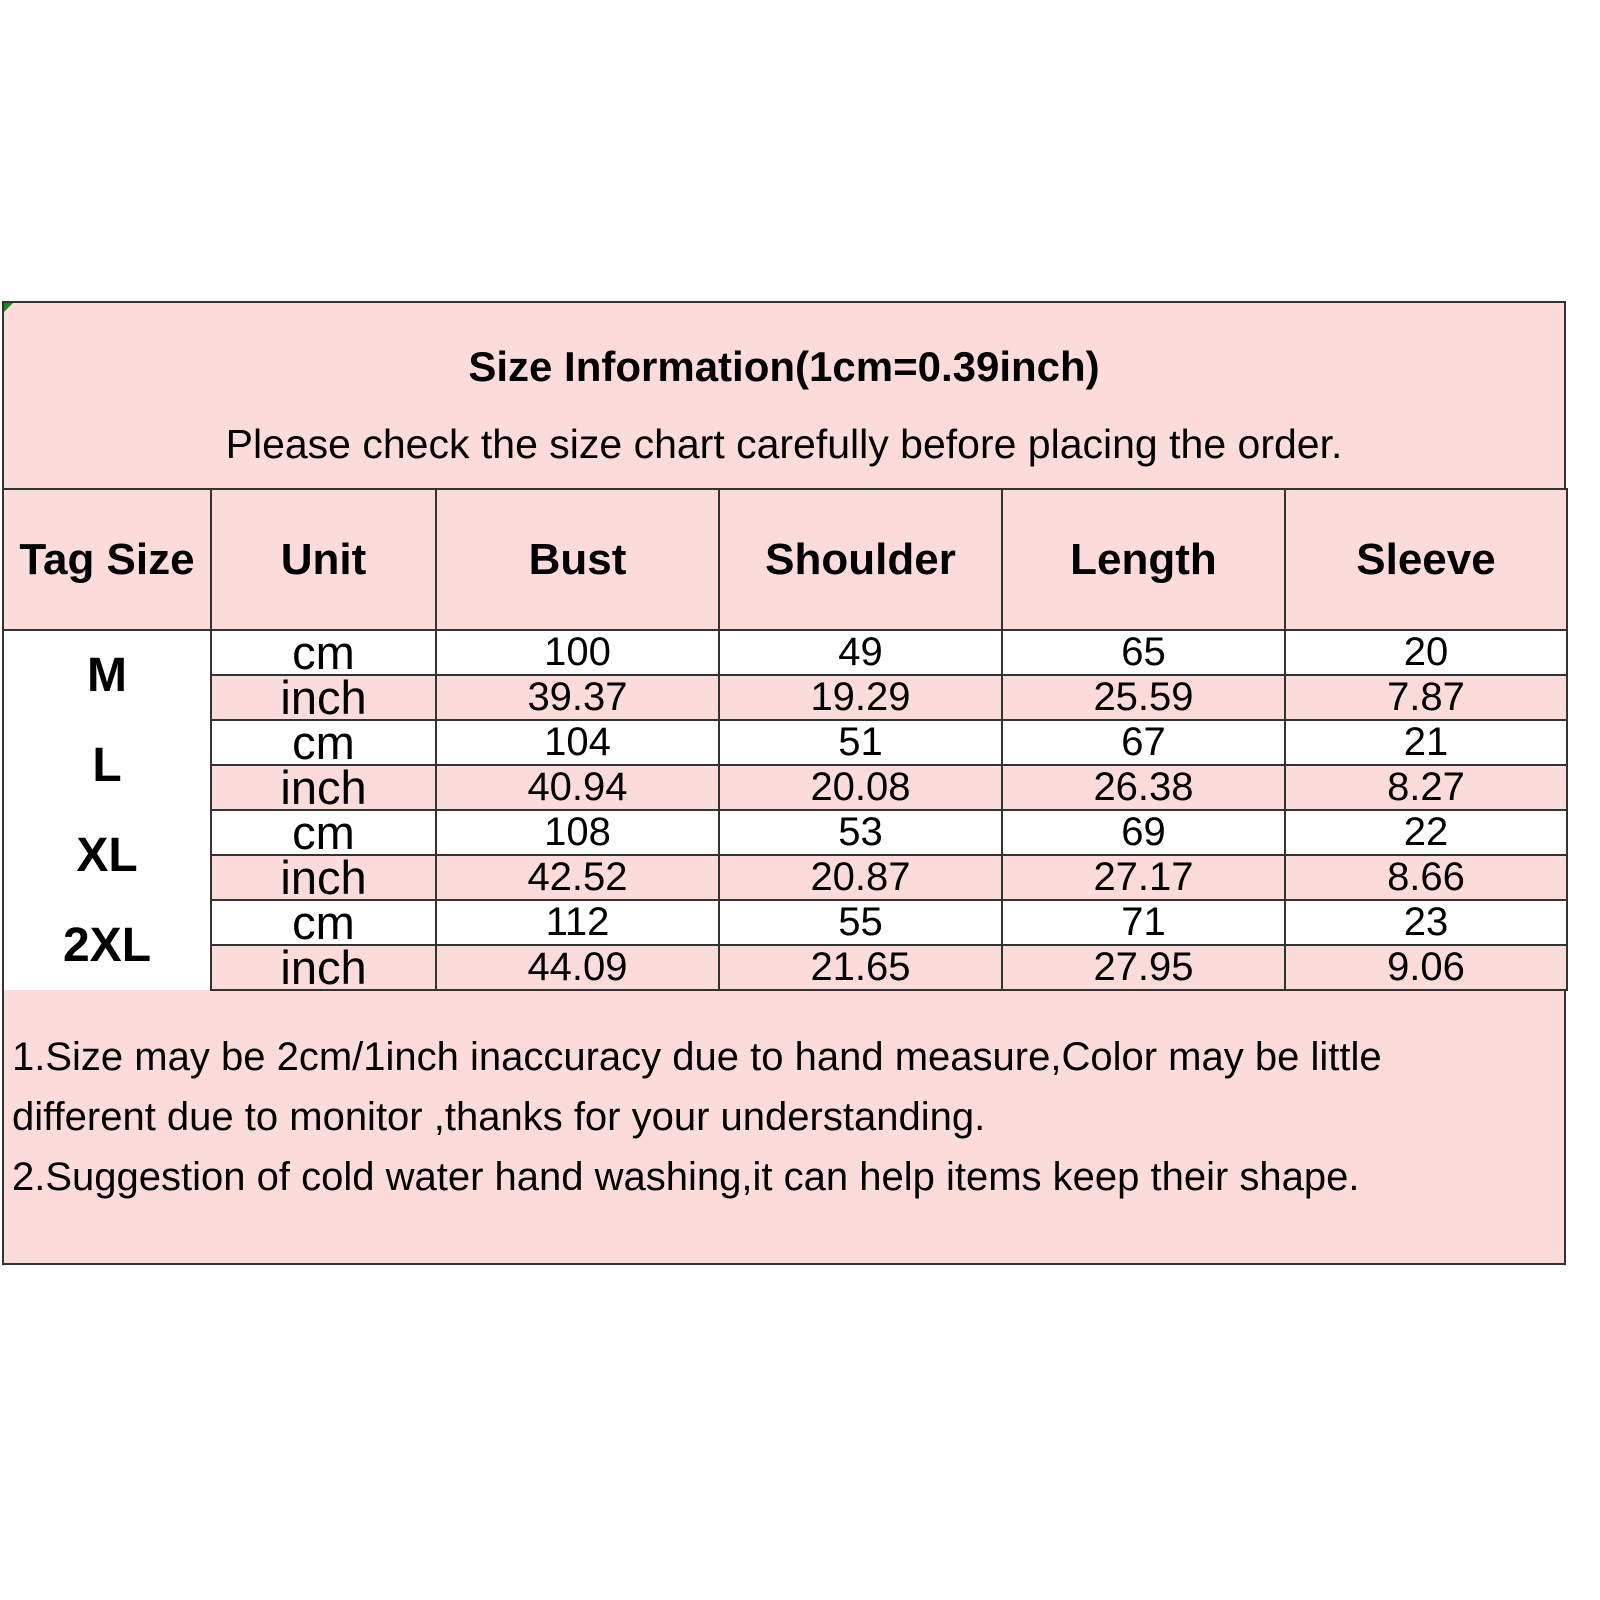 This screenshot has height=1600, width=1600. Describe the element at coordinates (860, 742) in the screenshot. I see `shoulder-cell: 51` at that location.